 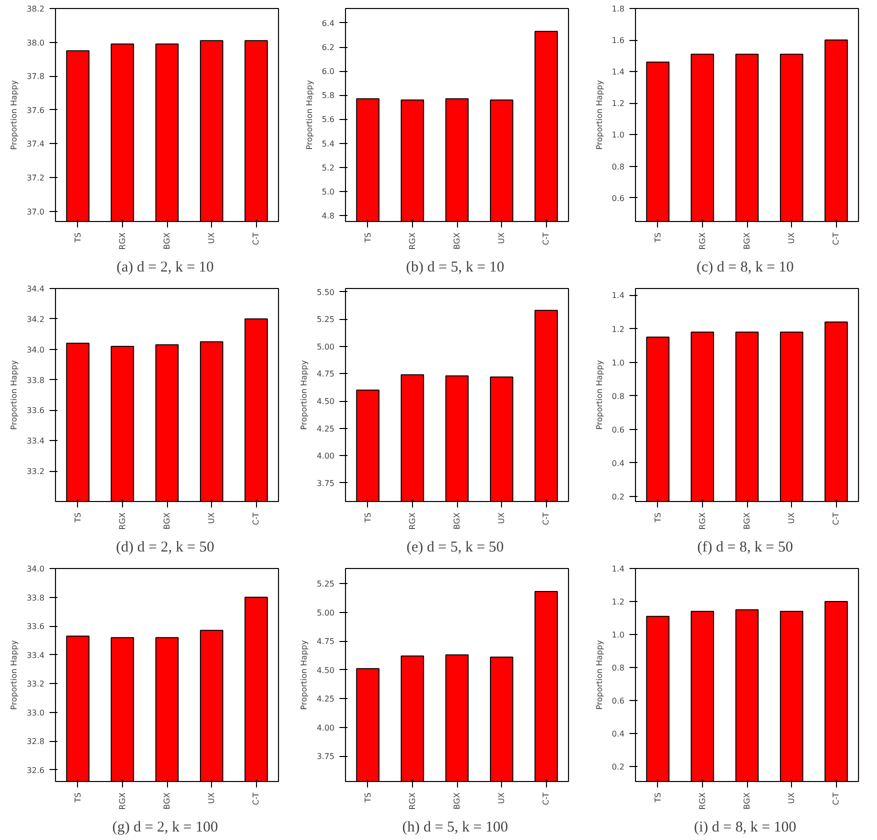 What do you see at coordinates (165, 548) in the screenshot?
I see `text: (d) d = 2, k = 50` at bounding box center [165, 548].